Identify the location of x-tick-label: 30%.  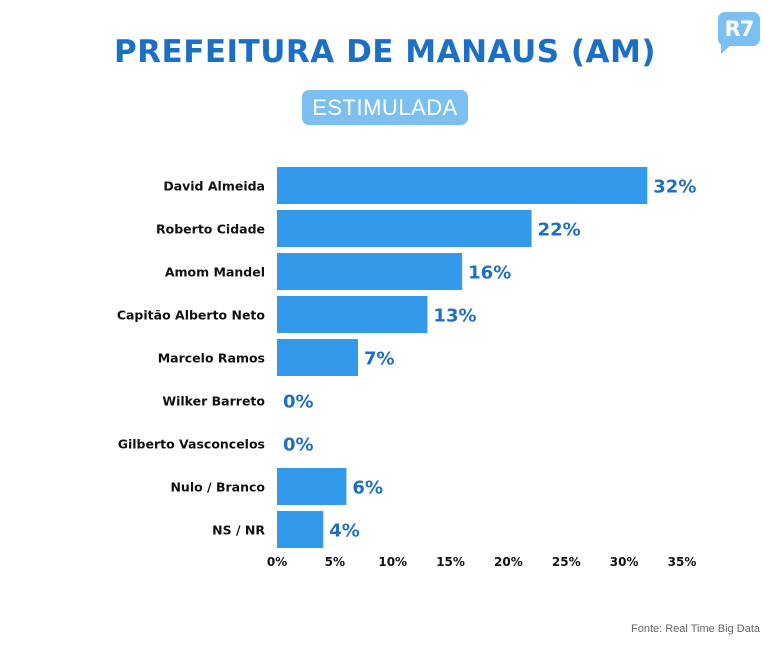
(624, 562).